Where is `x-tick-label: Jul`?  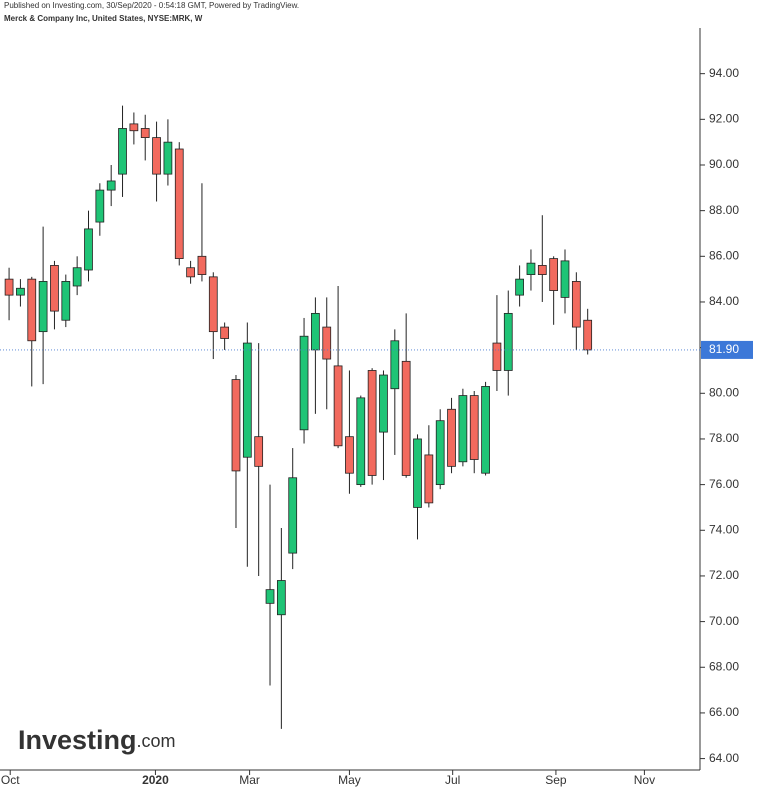 x-tick-label: Jul is located at coordinates (452, 780).